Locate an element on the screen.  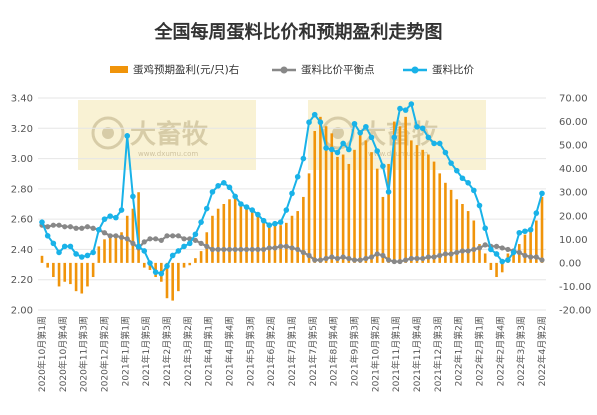
x-tick-label: 2020年10月第1周 is located at coordinates (42, 354).